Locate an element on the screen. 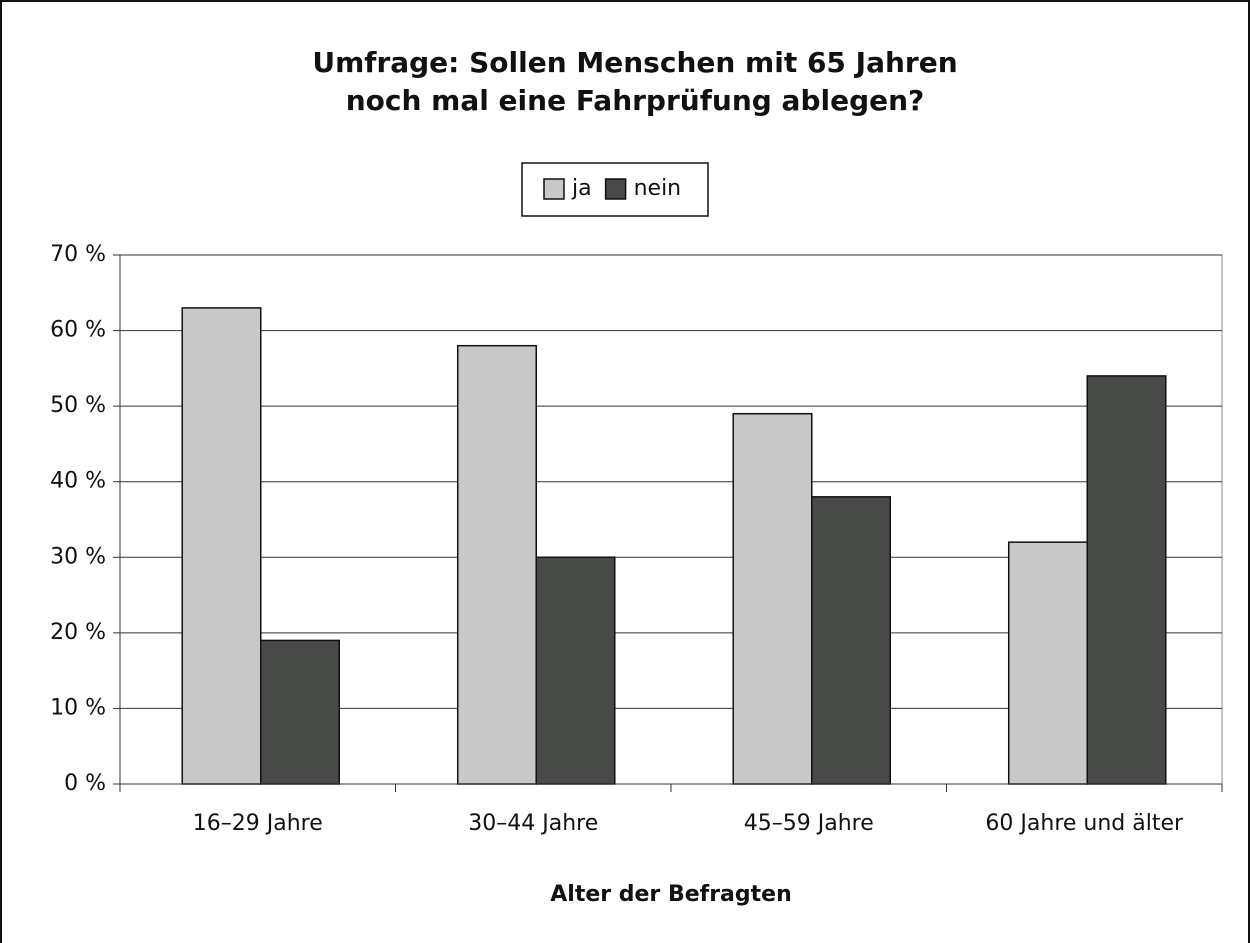 The image size is (1250, 943). x-tick-label: 16–29 Jahre is located at coordinates (258, 823).